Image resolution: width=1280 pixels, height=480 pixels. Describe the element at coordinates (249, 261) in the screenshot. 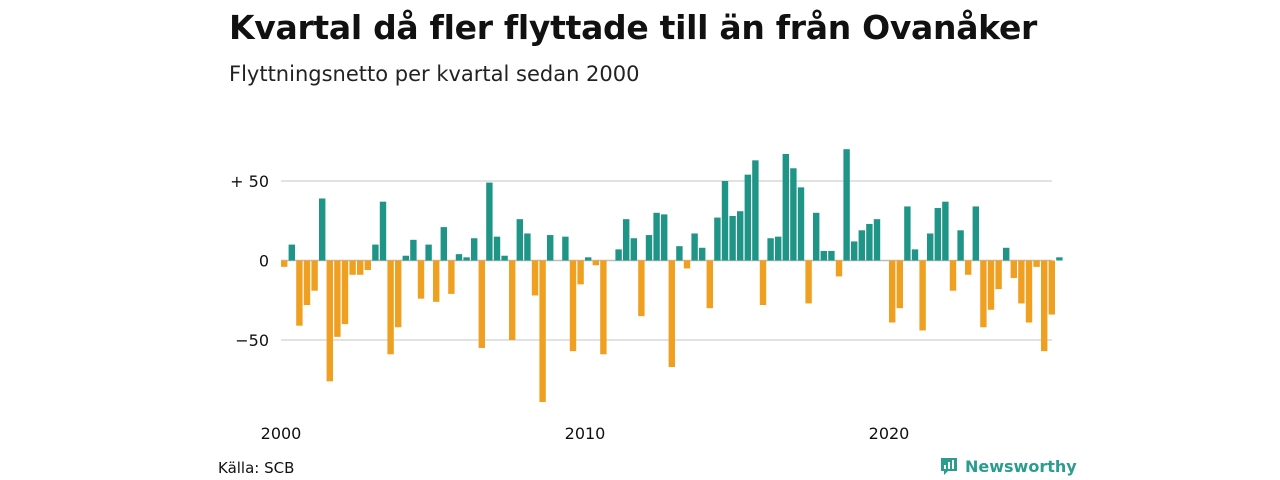

I see `y-axis-labels: + 50 0 −50` at that location.